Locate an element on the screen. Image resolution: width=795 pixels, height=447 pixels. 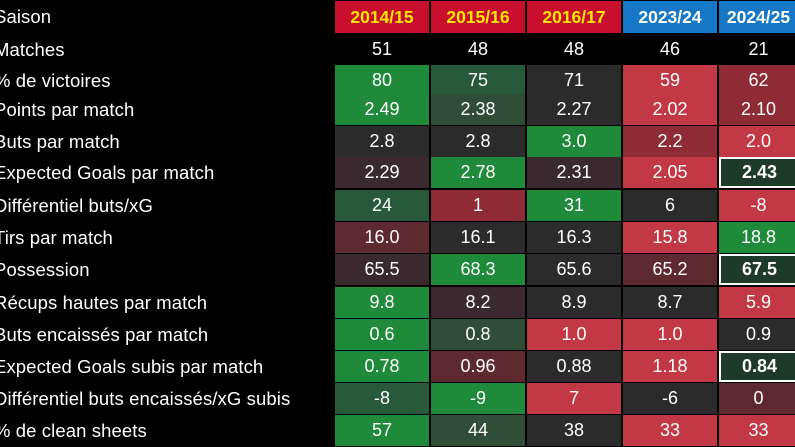
table-cell: 1.18 is located at coordinates (671, 366).